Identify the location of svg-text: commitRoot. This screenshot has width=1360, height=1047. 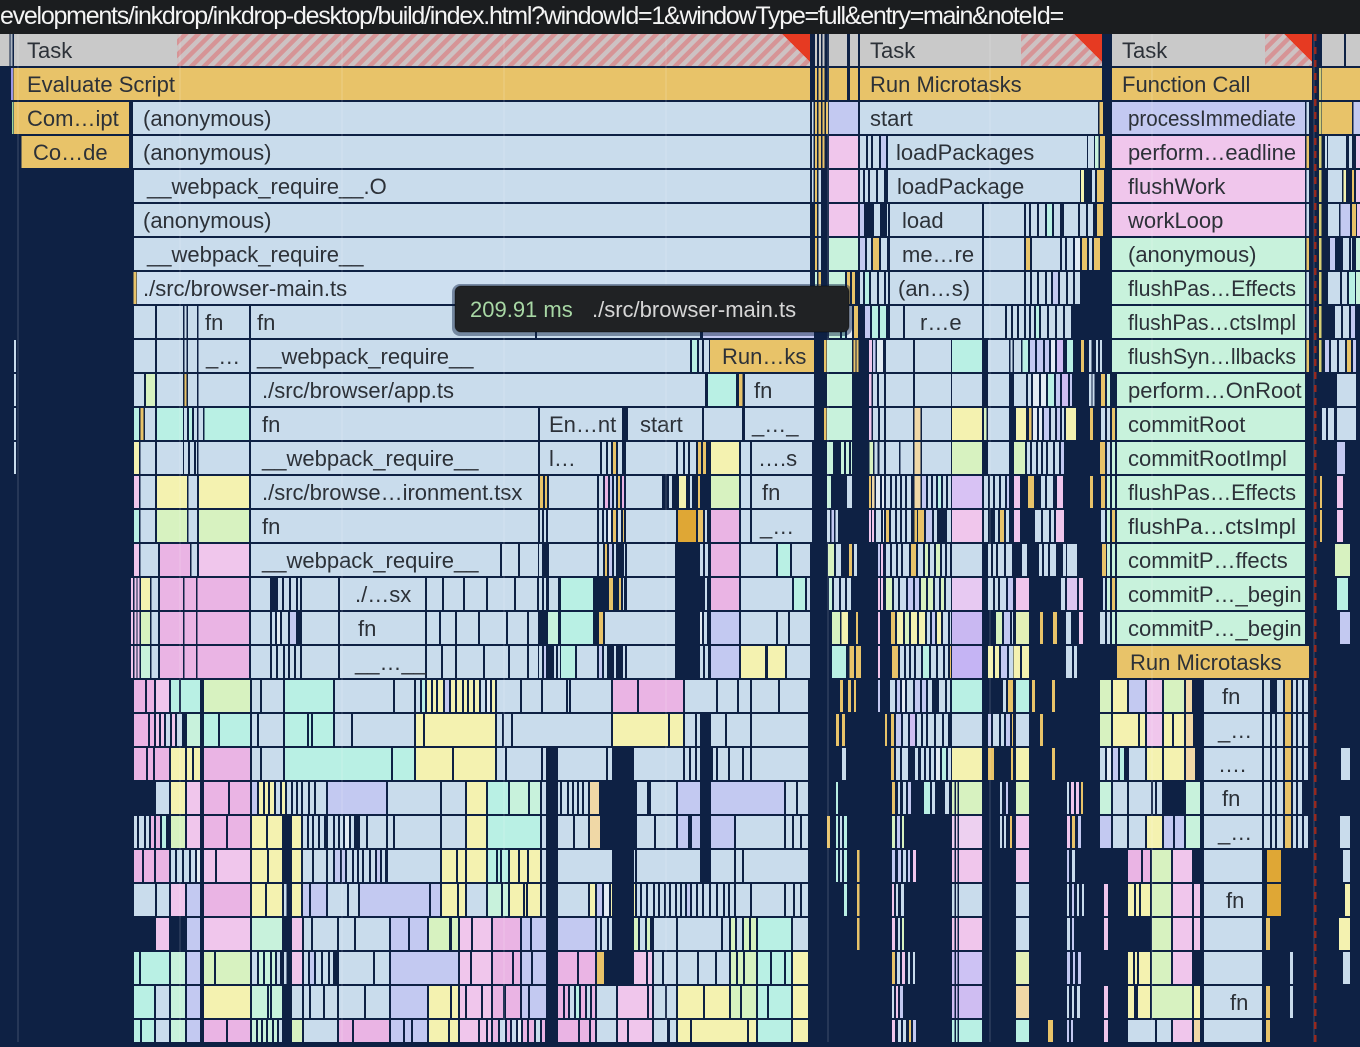
(1186, 424).